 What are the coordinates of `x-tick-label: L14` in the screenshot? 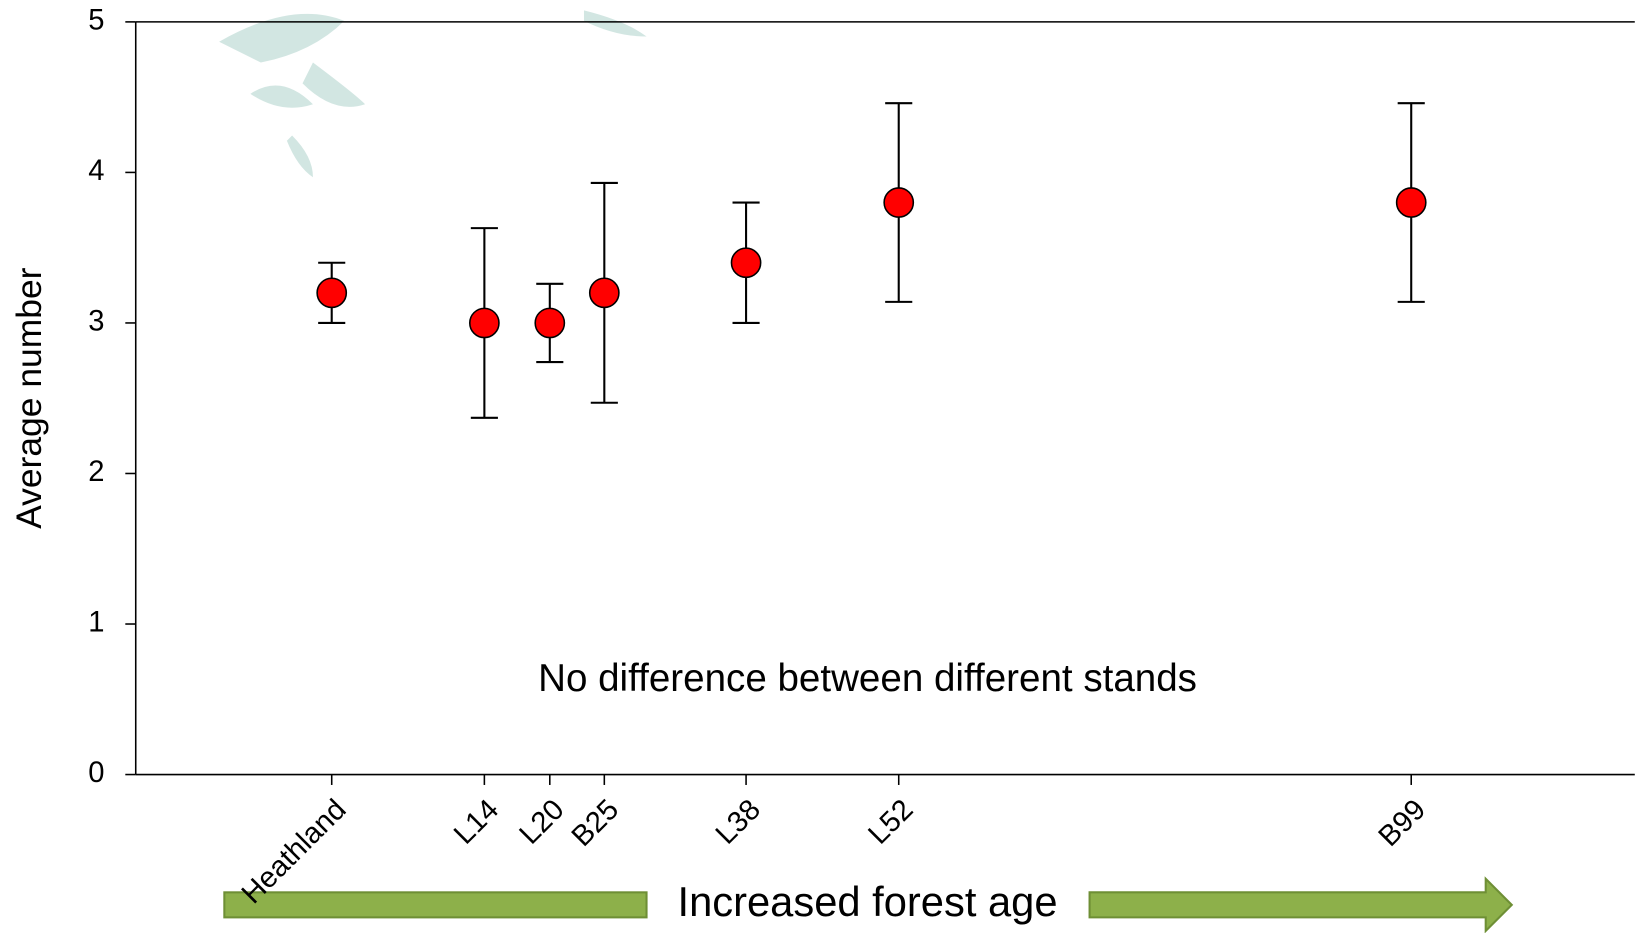 It's located at (476, 822).